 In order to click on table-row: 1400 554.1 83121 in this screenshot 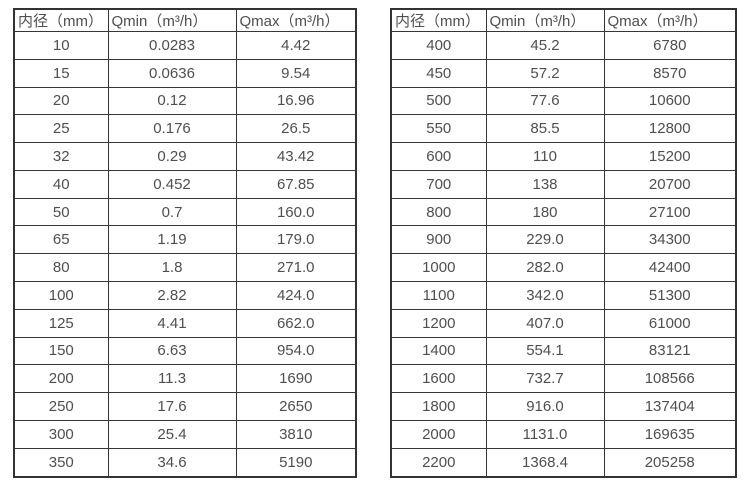, I will do `click(563, 351)`.